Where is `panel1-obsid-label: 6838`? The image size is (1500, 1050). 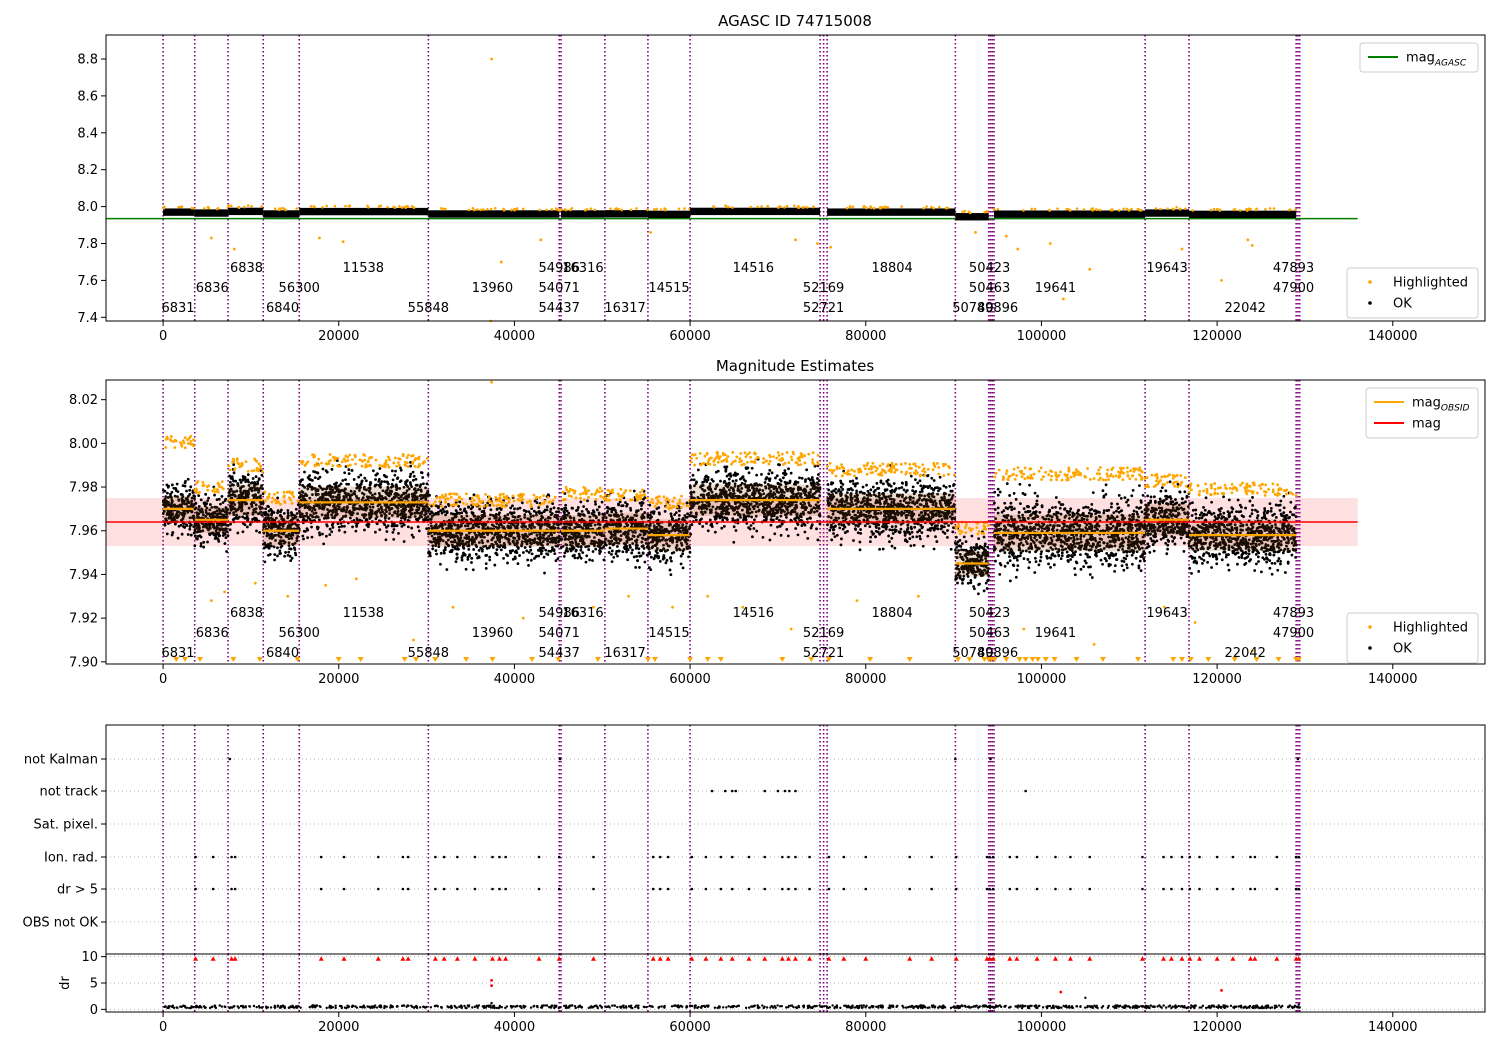 panel1-obsid-label: 6838 is located at coordinates (246, 268).